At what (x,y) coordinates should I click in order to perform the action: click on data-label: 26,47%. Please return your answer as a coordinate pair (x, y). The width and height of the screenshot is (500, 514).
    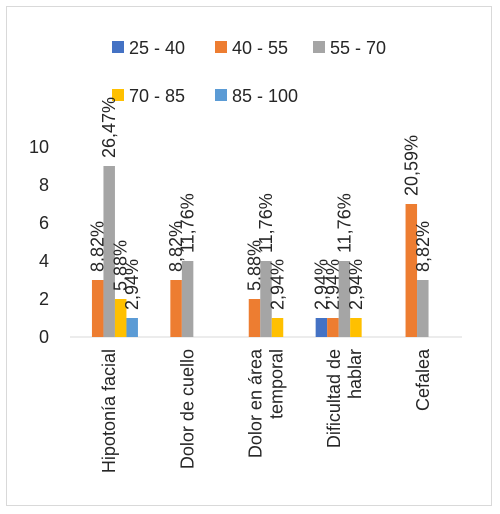
    Looking at the image, I should click on (109, 127).